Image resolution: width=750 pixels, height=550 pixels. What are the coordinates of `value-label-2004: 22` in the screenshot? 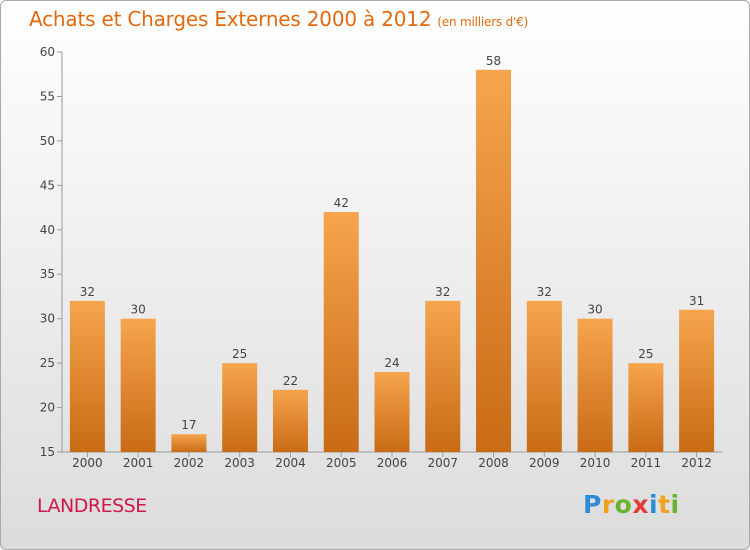 It's located at (290, 381).